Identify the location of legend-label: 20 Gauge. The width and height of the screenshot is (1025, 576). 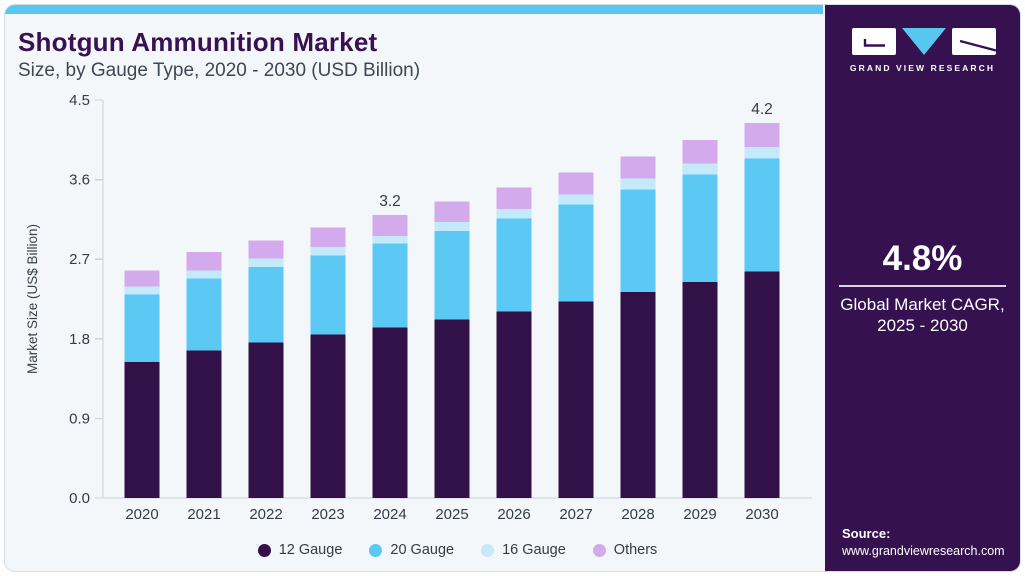
(422, 550).